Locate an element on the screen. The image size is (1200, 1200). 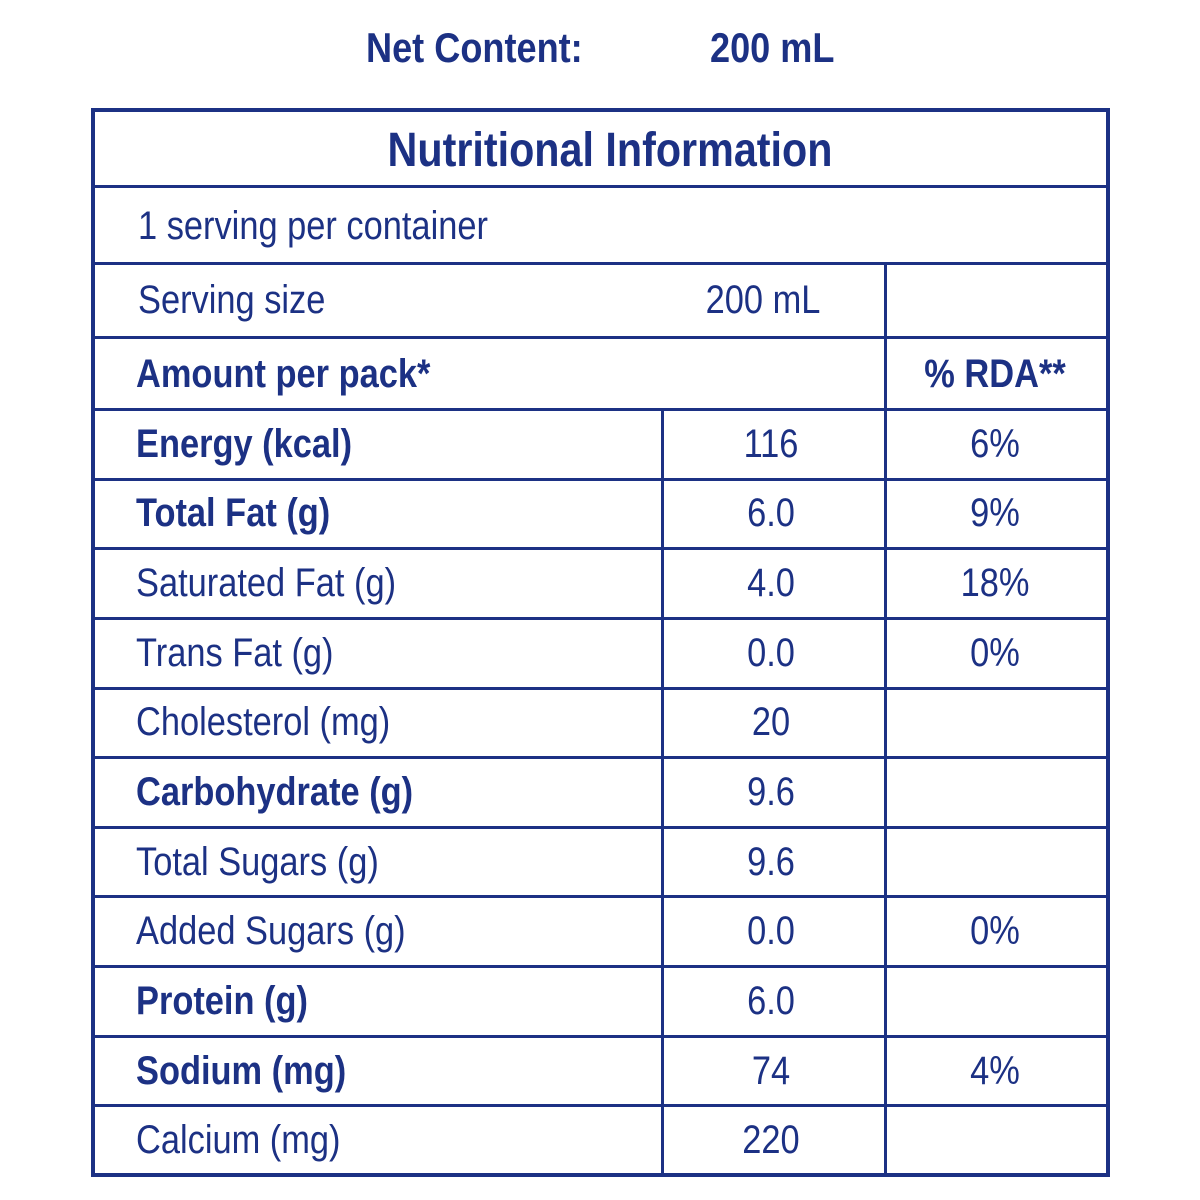
row-label: Added Sugars (g) is located at coordinates (271, 931).